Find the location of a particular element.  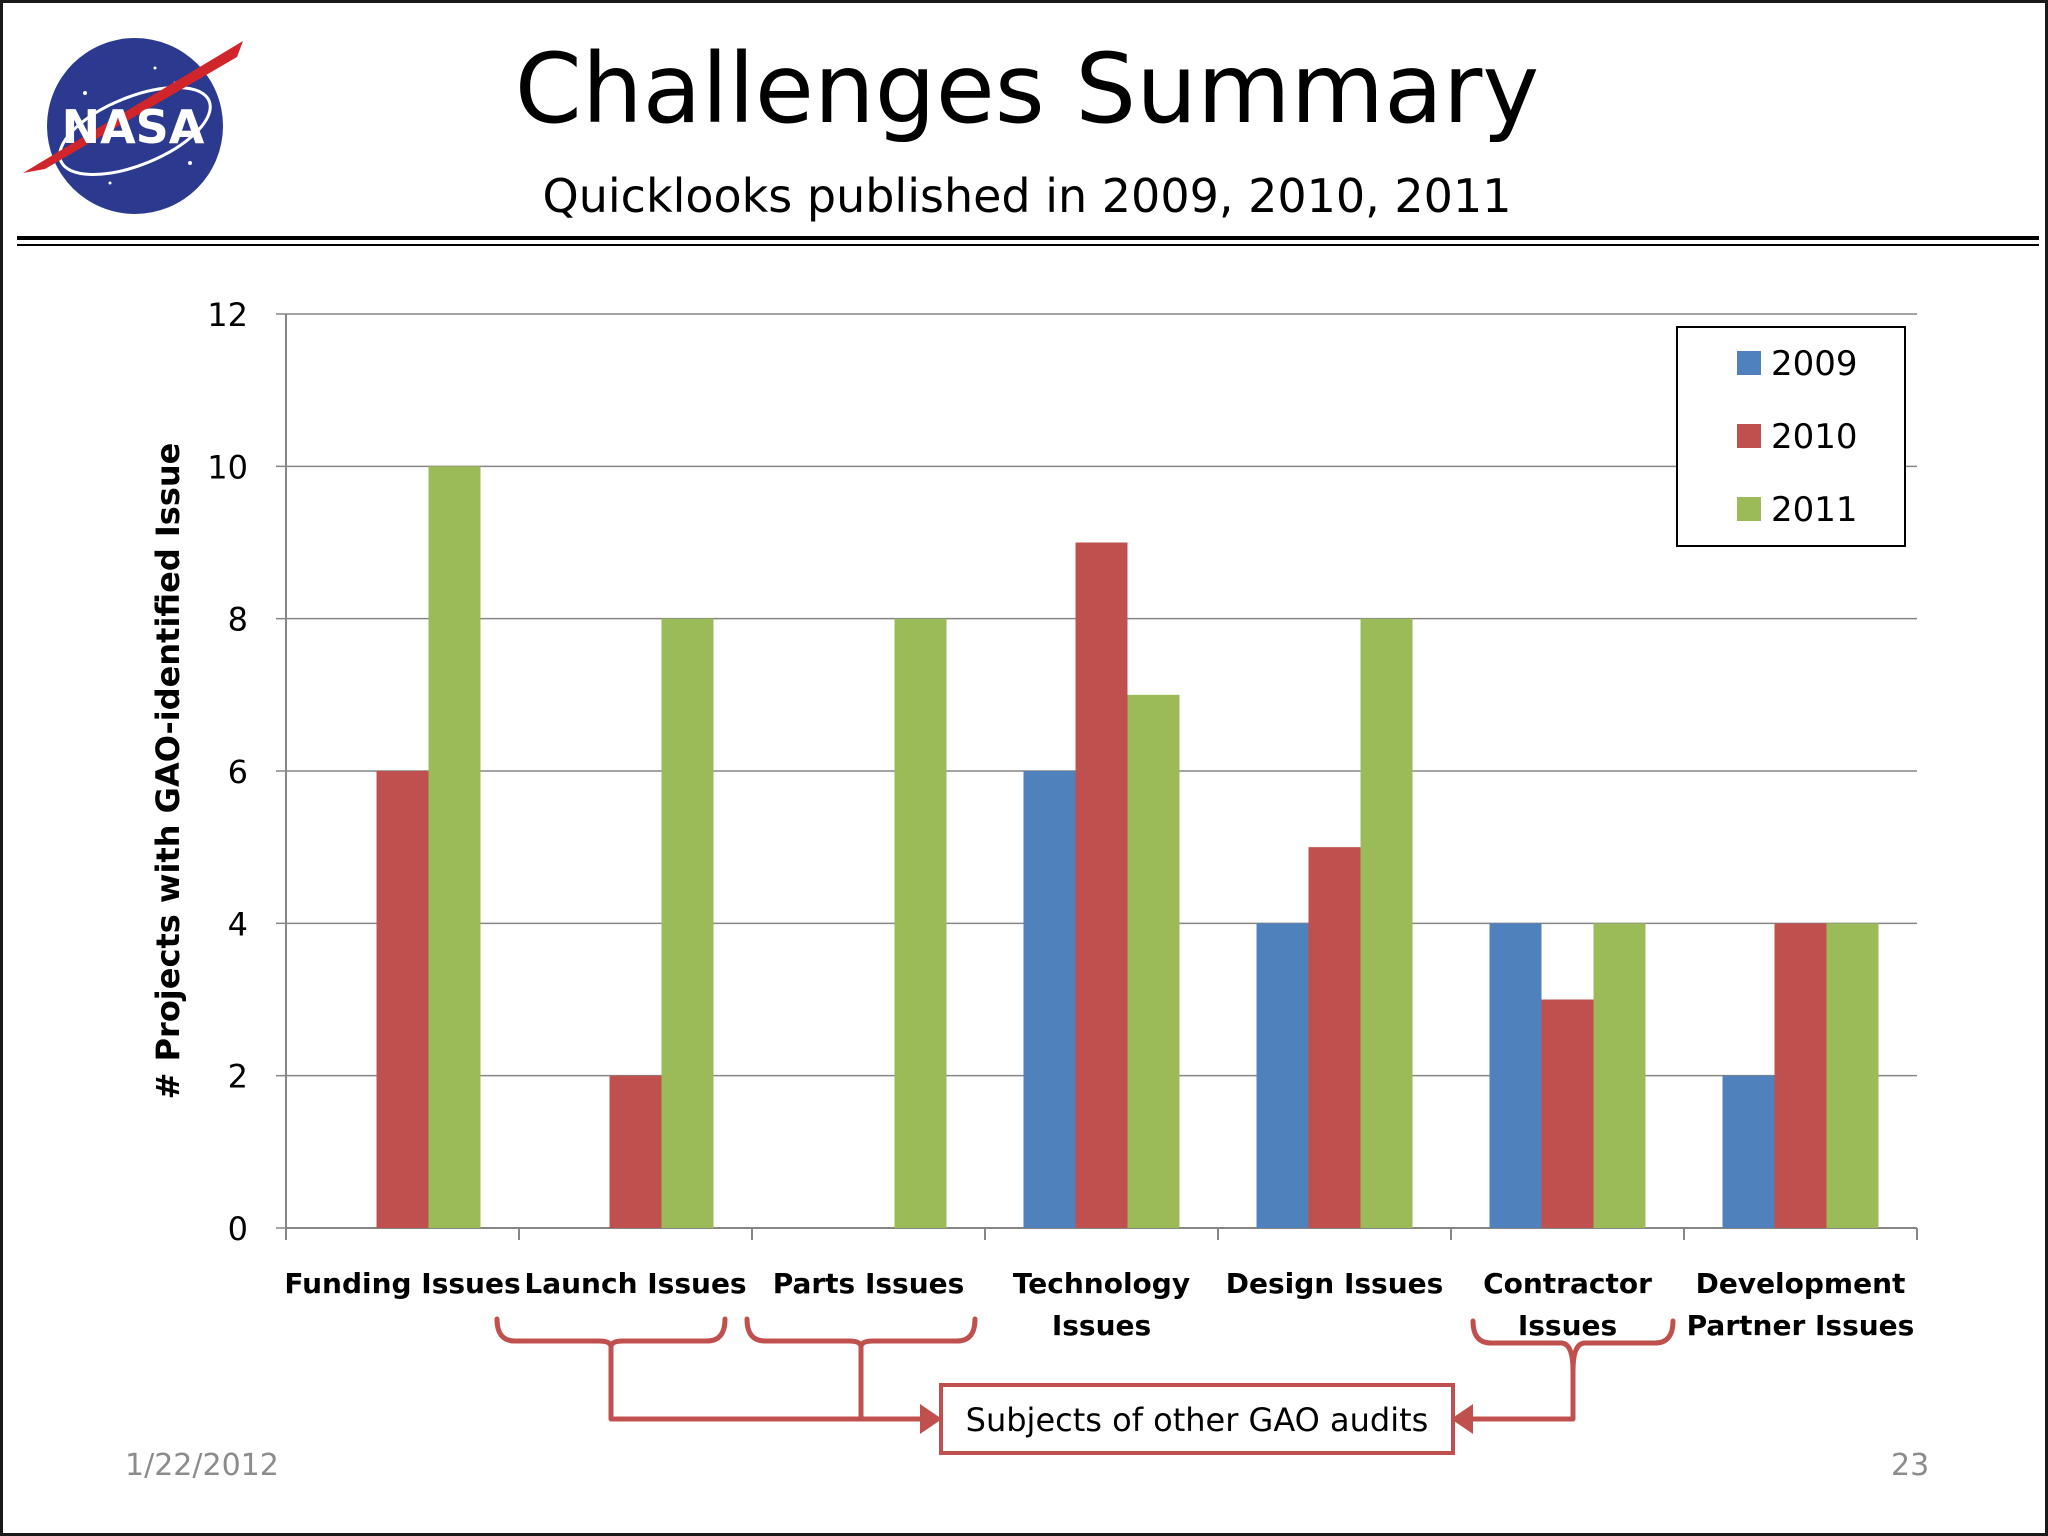

legend-box is located at coordinates (1791, 436).